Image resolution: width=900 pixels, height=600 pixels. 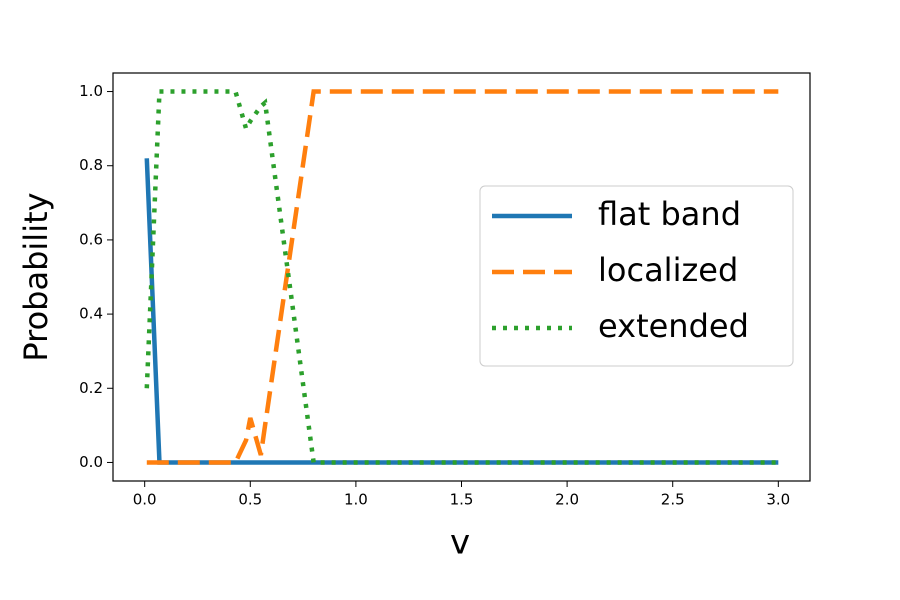 What do you see at coordinates (91, 91) in the screenshot?
I see `y-tick-label: 1.0` at bounding box center [91, 91].